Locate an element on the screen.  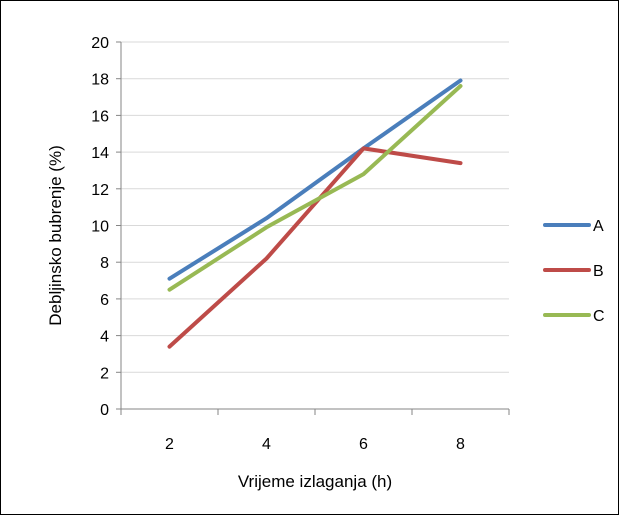
x-axis-label: Vrijeme izlaganja (h) is located at coordinates (315, 481).